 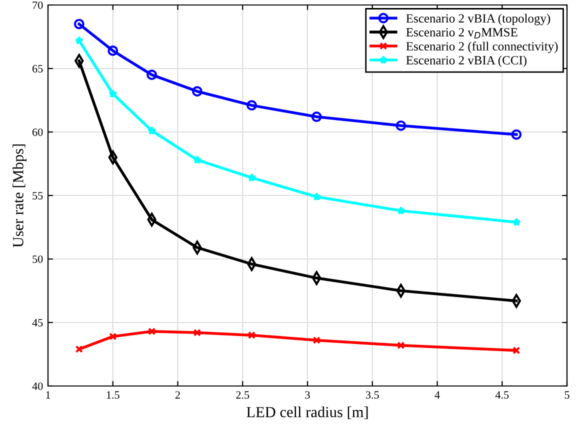 I want to click on x-tick-label: 4.5, so click(x=502, y=395).